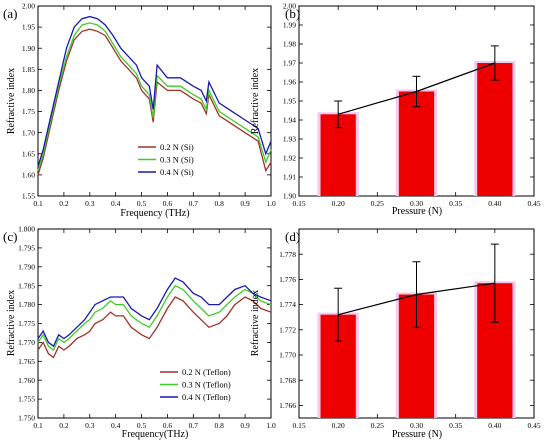 This screenshot has width=550, height=446. What do you see at coordinates (287, 355) in the screenshot?
I see `y-tick-label: 1.770` at bounding box center [287, 355].